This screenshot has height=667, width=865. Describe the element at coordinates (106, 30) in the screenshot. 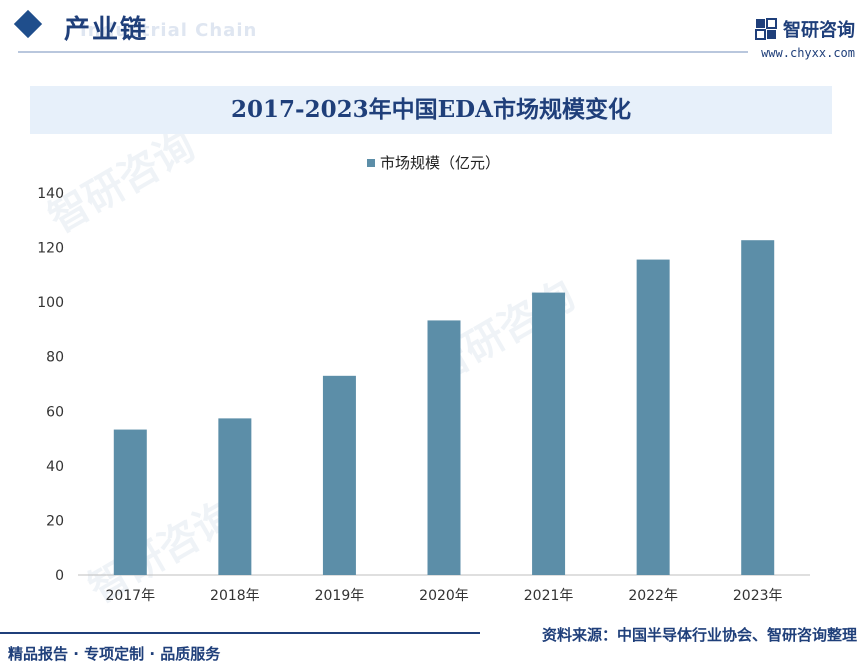

I see `header-title: 产业链` at that location.